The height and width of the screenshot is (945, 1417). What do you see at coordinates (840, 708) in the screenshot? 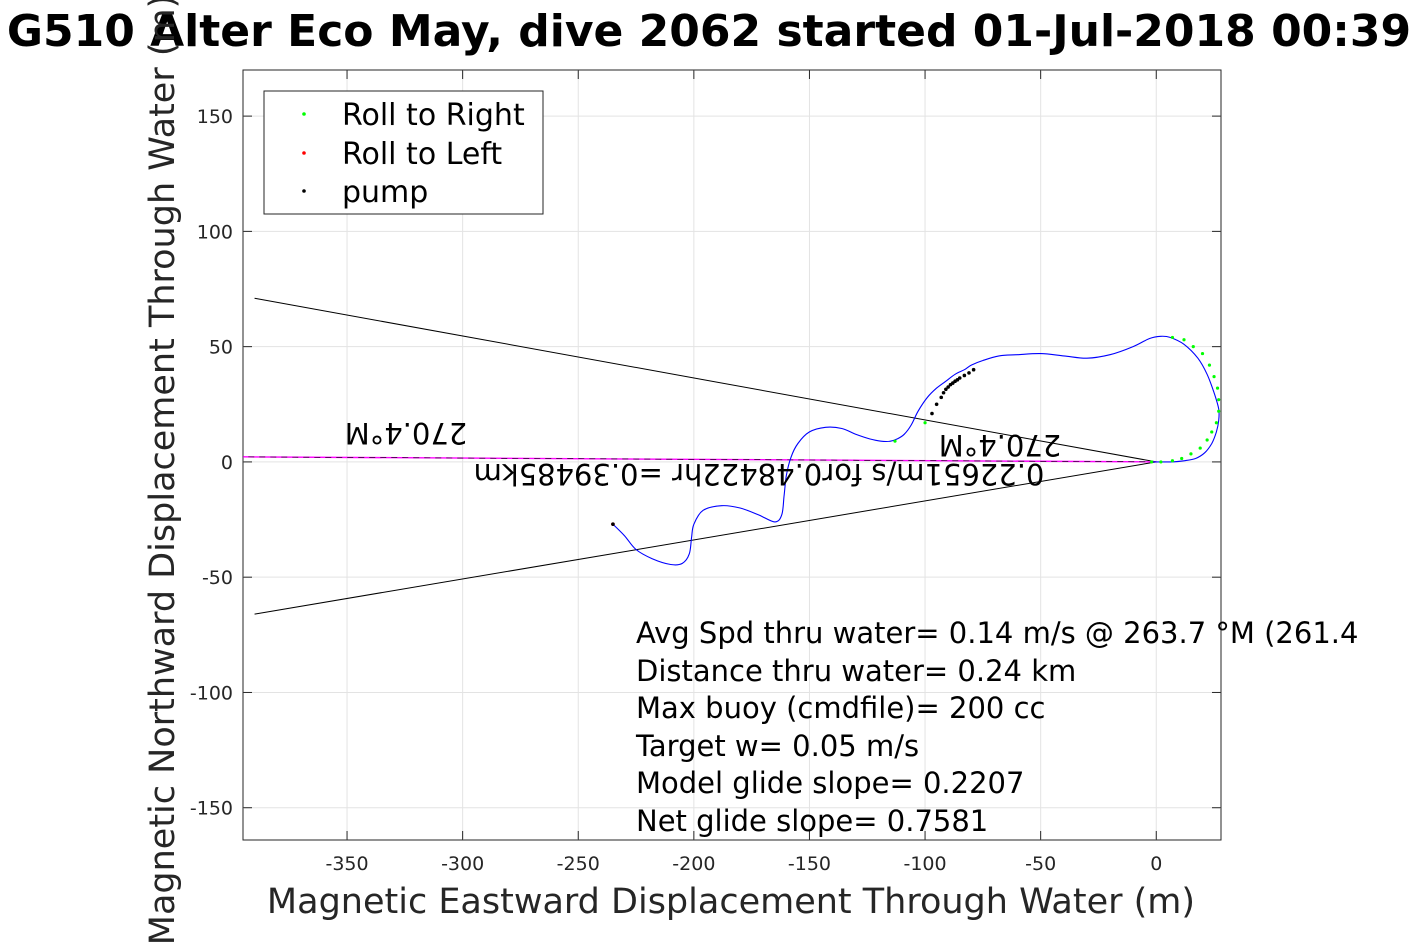
I see `annotation-max-buoy: Max buoy (cmdfile)= 200 cc` at bounding box center [840, 708].